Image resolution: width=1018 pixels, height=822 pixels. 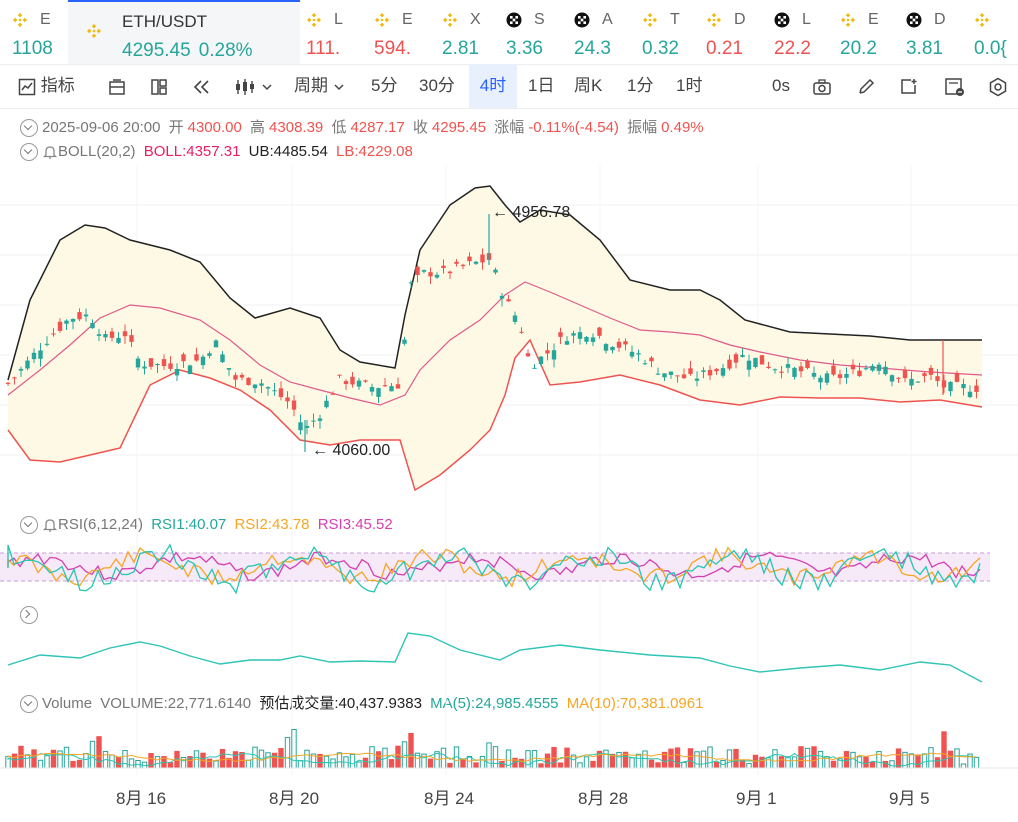 What do you see at coordinates (998, 86) in the screenshot?
I see `settings-button` at bounding box center [998, 86].